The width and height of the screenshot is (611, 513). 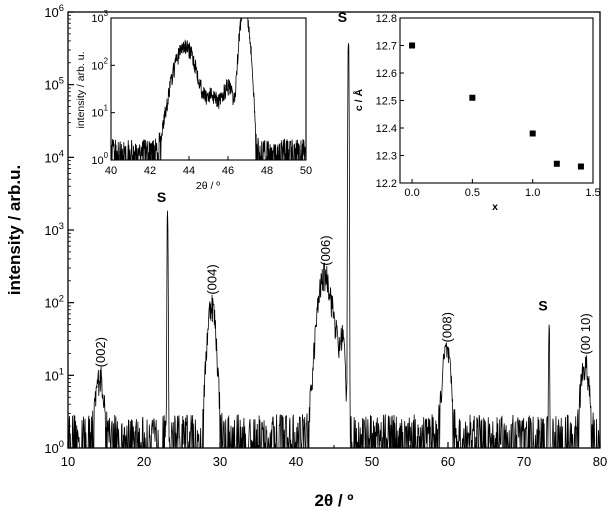 I want to click on main-y-axis-title: intensity / arb.u., so click(x=14, y=230).